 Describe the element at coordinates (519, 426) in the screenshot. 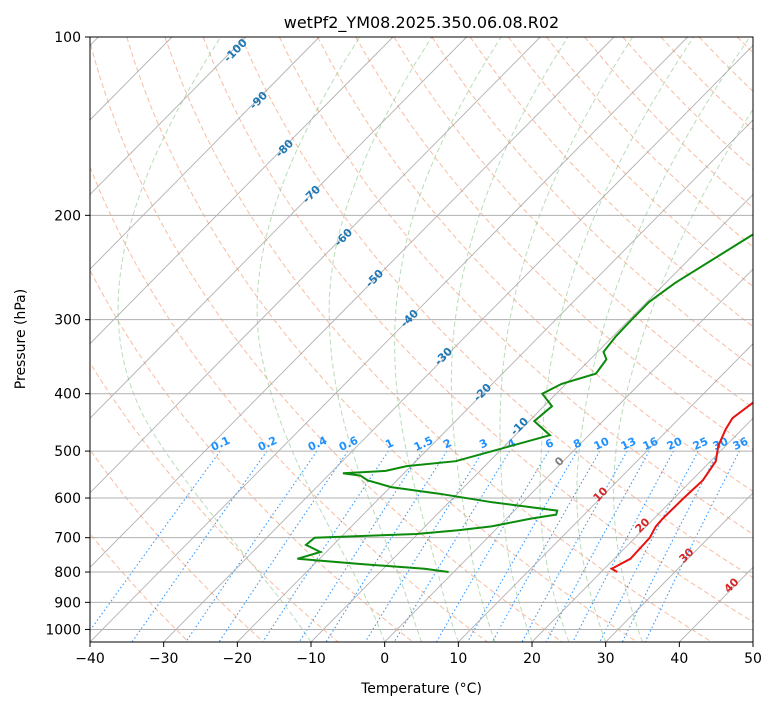

I see `dry-adiabat-label: -10` at that location.